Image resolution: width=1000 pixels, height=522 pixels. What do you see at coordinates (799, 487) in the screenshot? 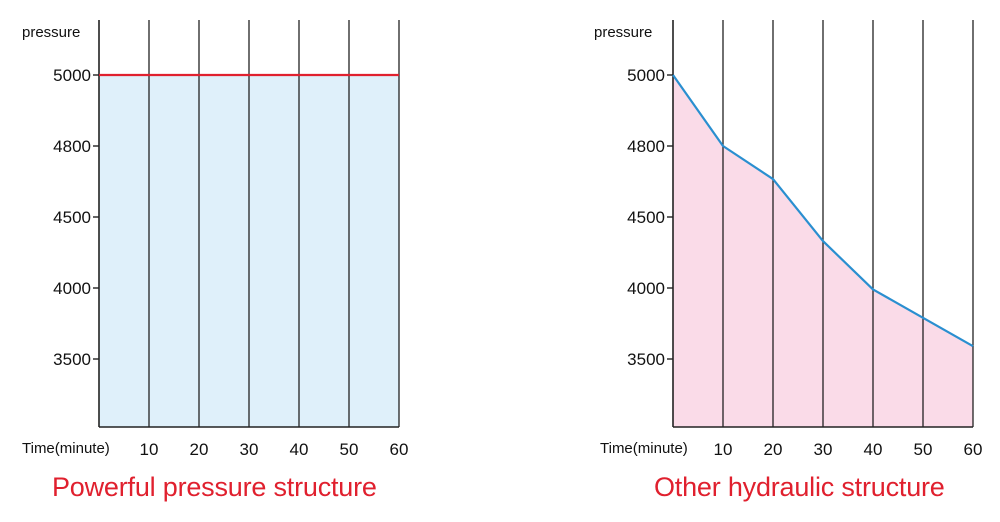
I see `chart-title-other: Other hydraulic structure` at bounding box center [799, 487].